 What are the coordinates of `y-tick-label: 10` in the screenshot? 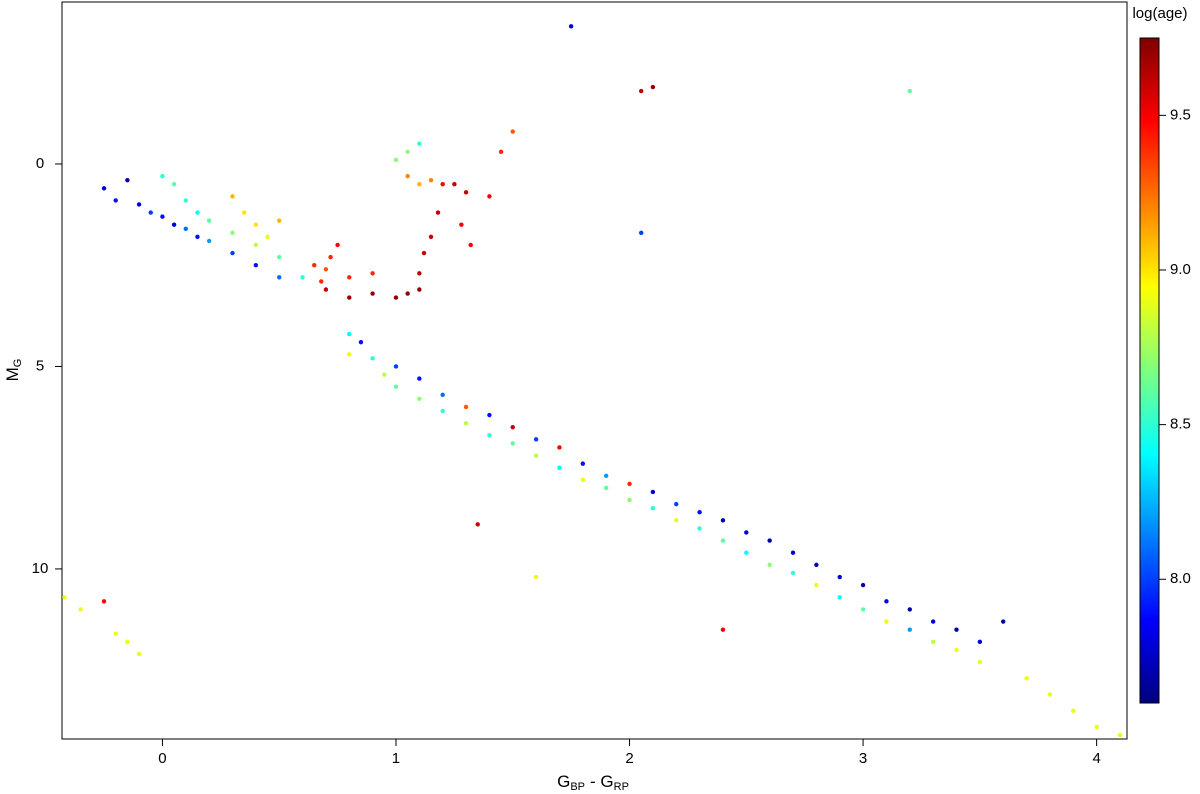 It's located at (40, 568).